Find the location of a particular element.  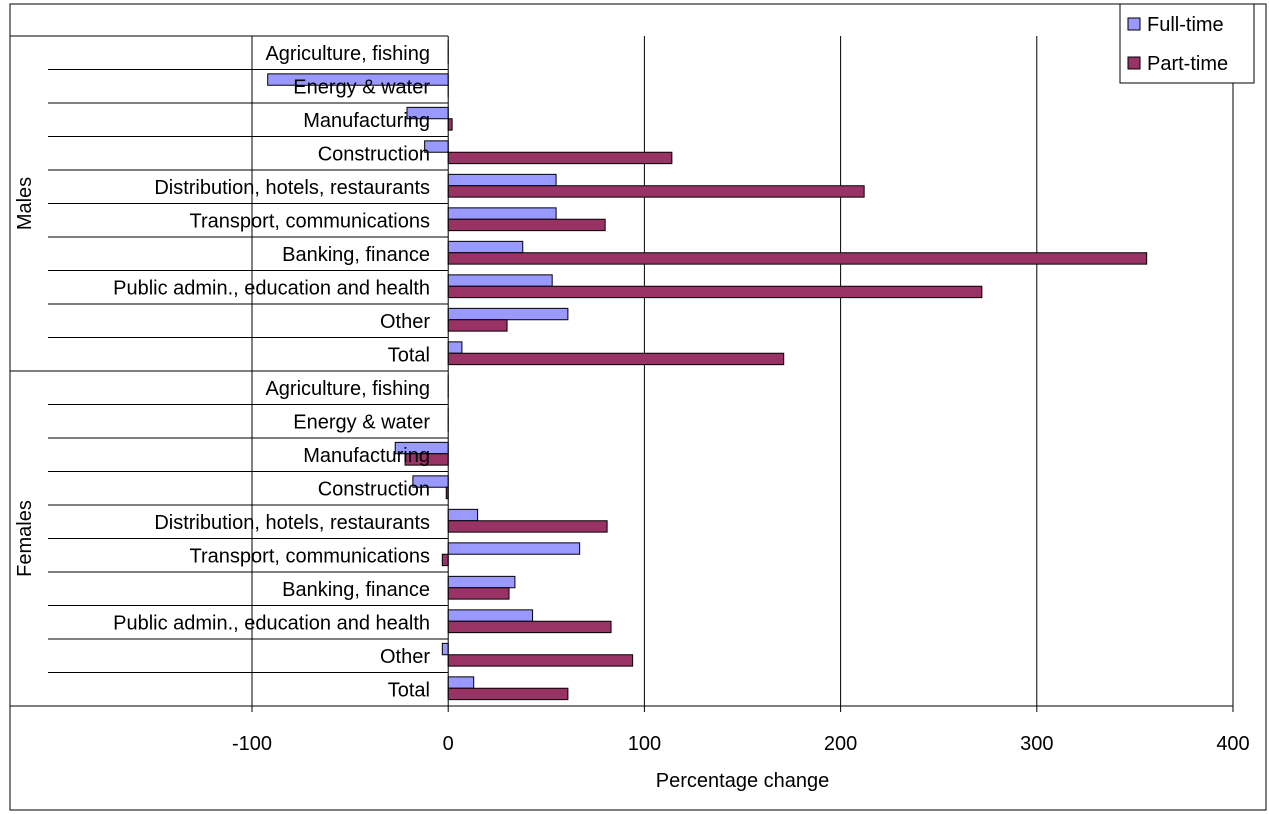

bar-males-construction-part-time is located at coordinates (560, 158).